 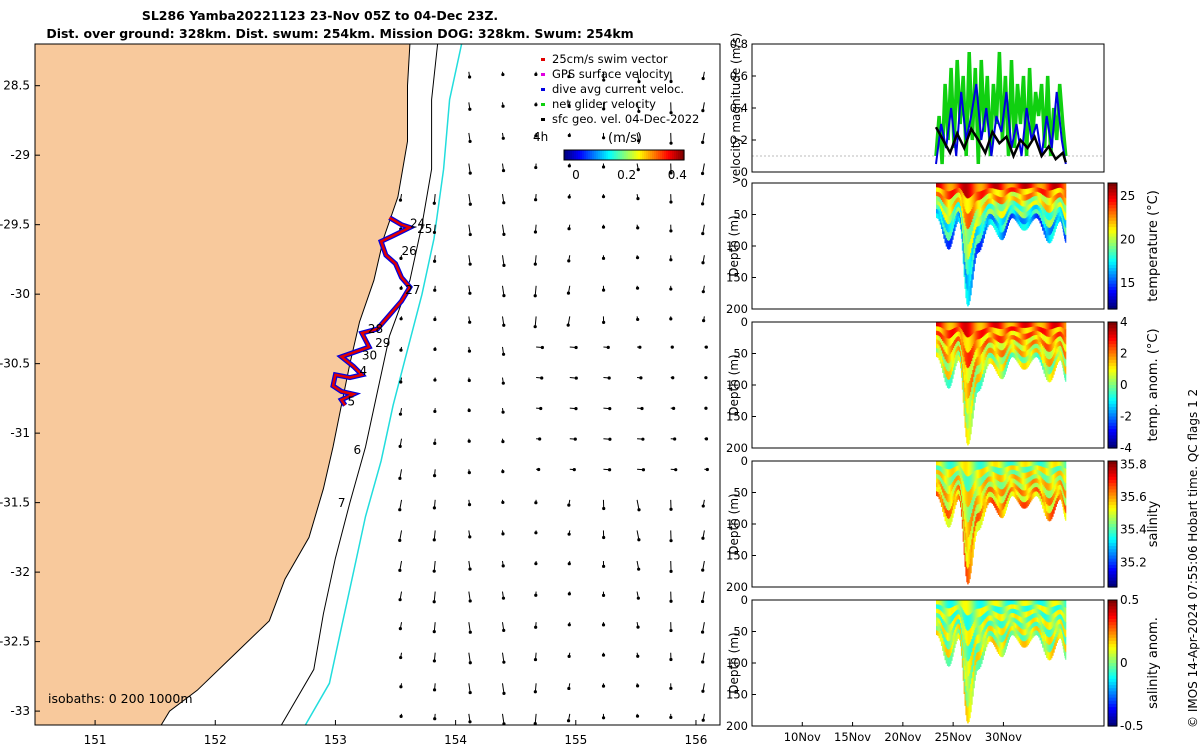 What do you see at coordinates (15, 364) in the screenshot?
I see `map-ytick-label: -30.5` at bounding box center [15, 364].